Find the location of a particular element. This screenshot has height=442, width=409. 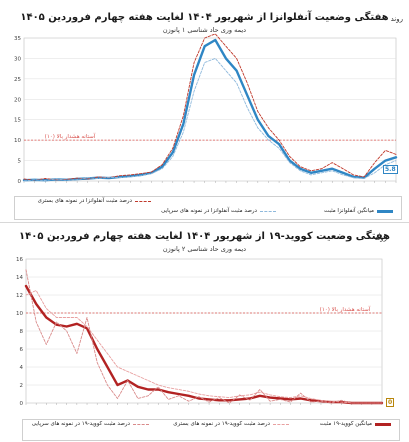

y-tick-label: 35 is located at coordinates (17, 39).